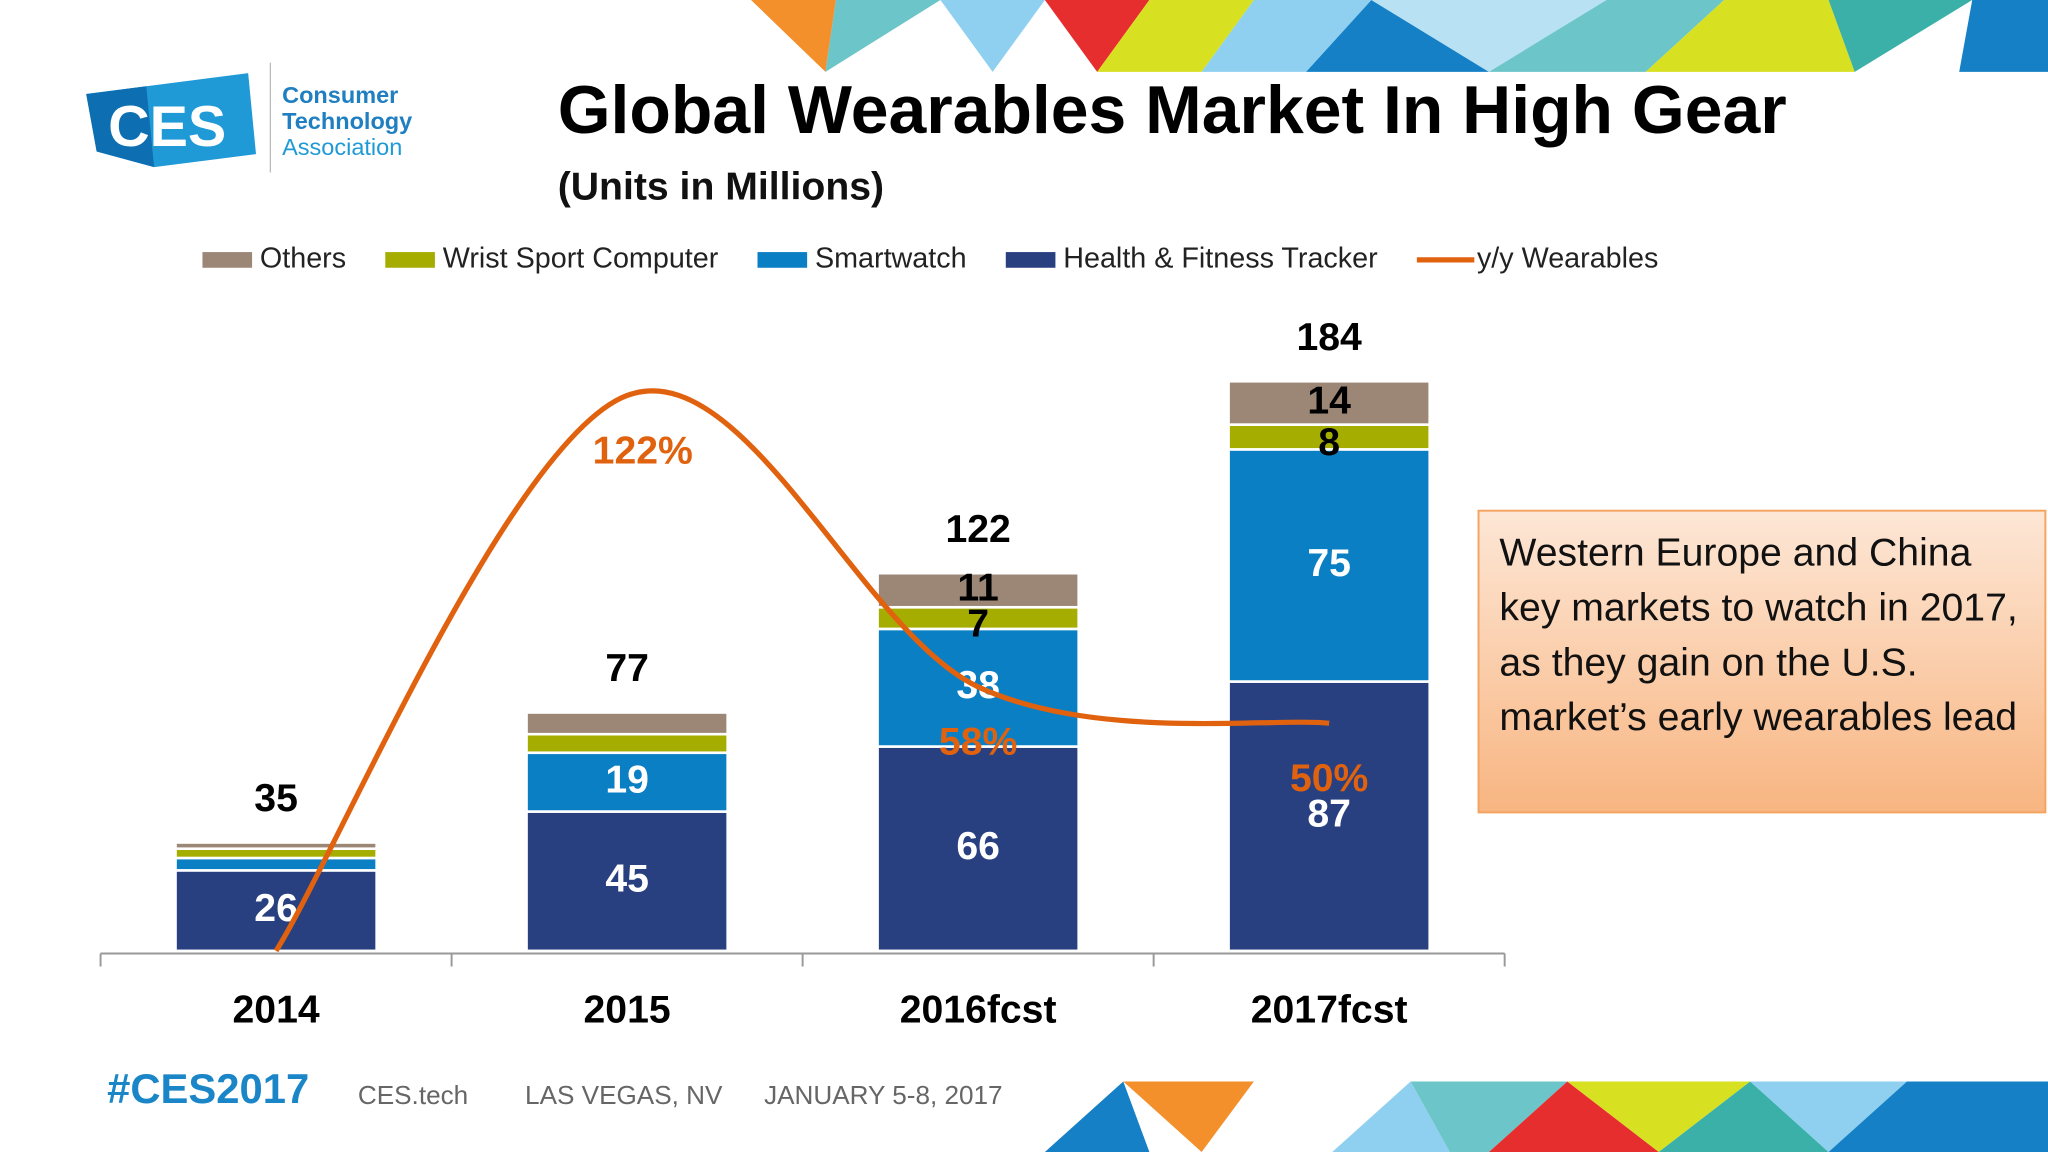  Describe the element at coordinates (883, 1095) in the screenshot. I see `footer-item: JANUARY 5-8, 2017` at that location.